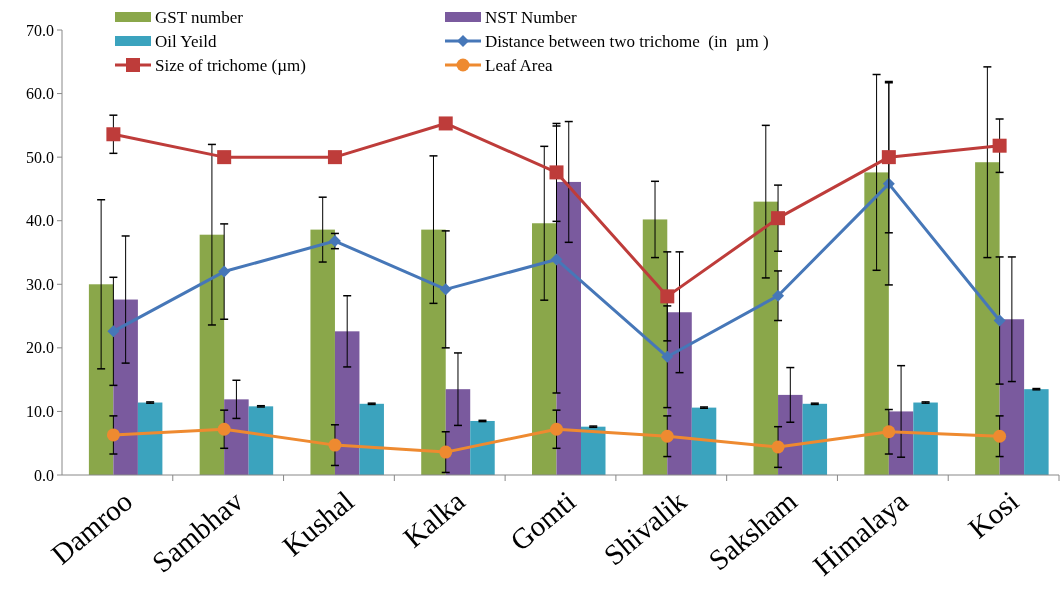  I want to click on y-tick-label: 20.0, so click(40, 348).